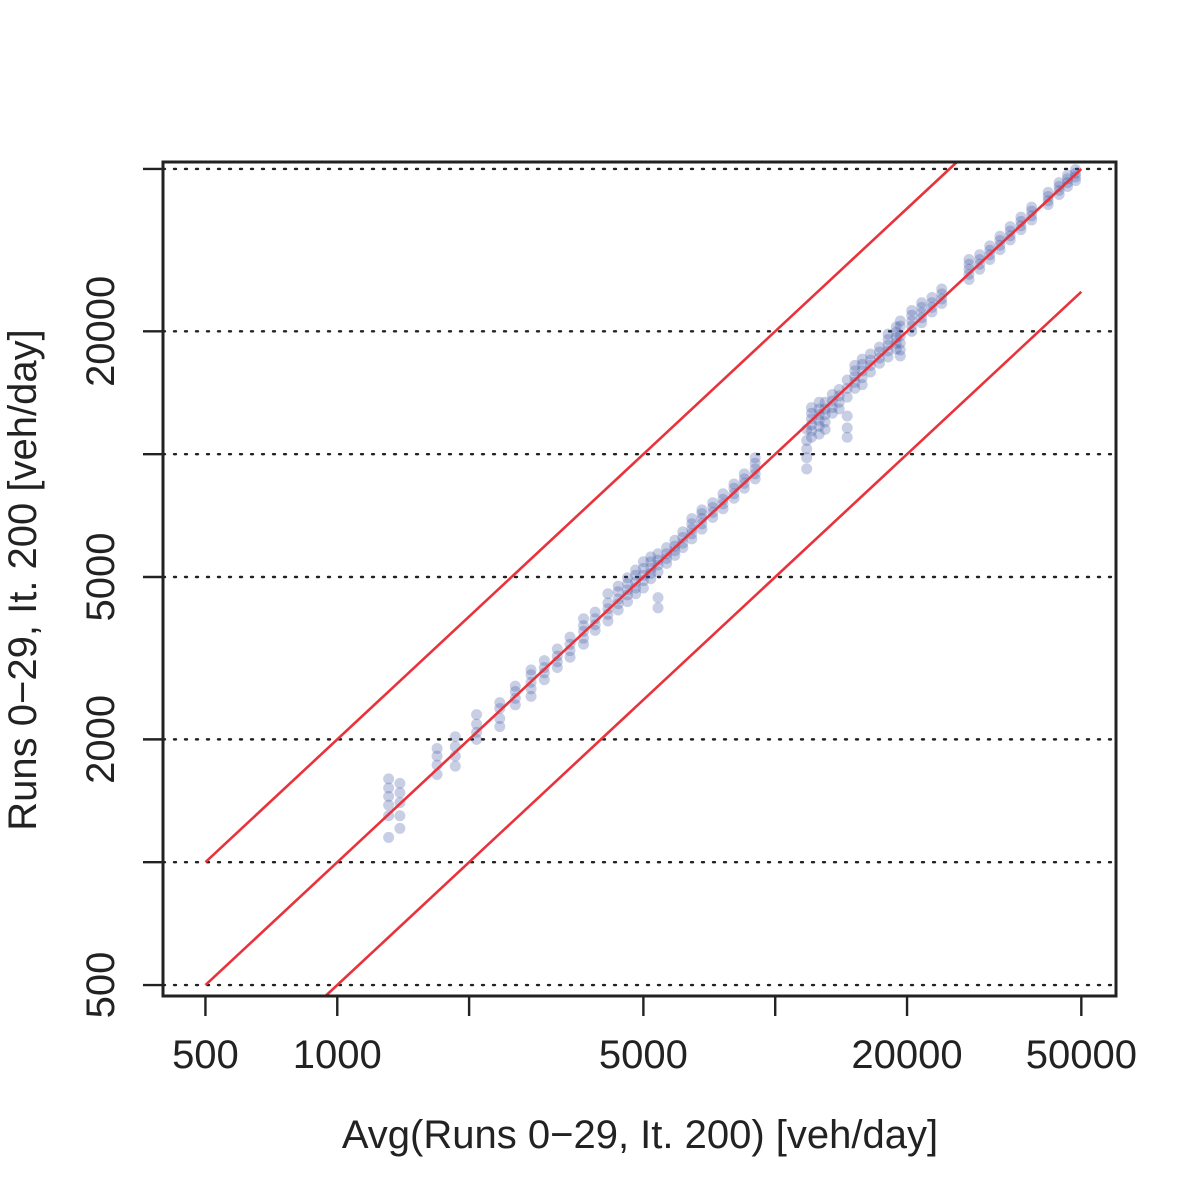 This screenshot has width=1200, height=1200. Describe the element at coordinates (101, 739) in the screenshot. I see `y-tick-label: 2000` at that location.